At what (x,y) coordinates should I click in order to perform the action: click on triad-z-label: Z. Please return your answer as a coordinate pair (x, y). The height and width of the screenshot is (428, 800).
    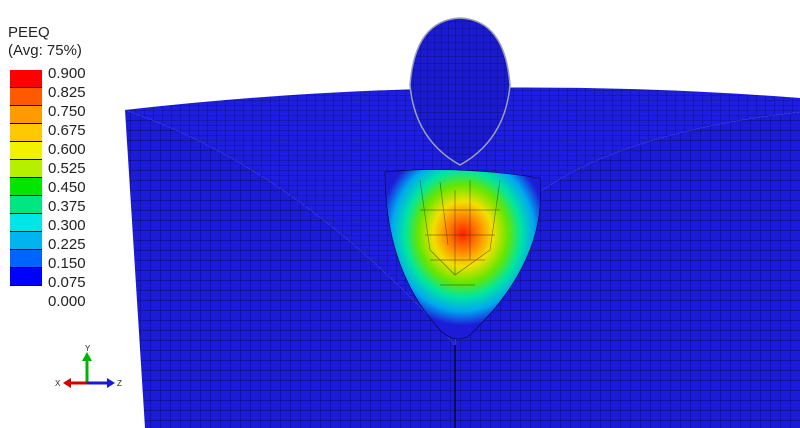
    Looking at the image, I should click on (119, 383).